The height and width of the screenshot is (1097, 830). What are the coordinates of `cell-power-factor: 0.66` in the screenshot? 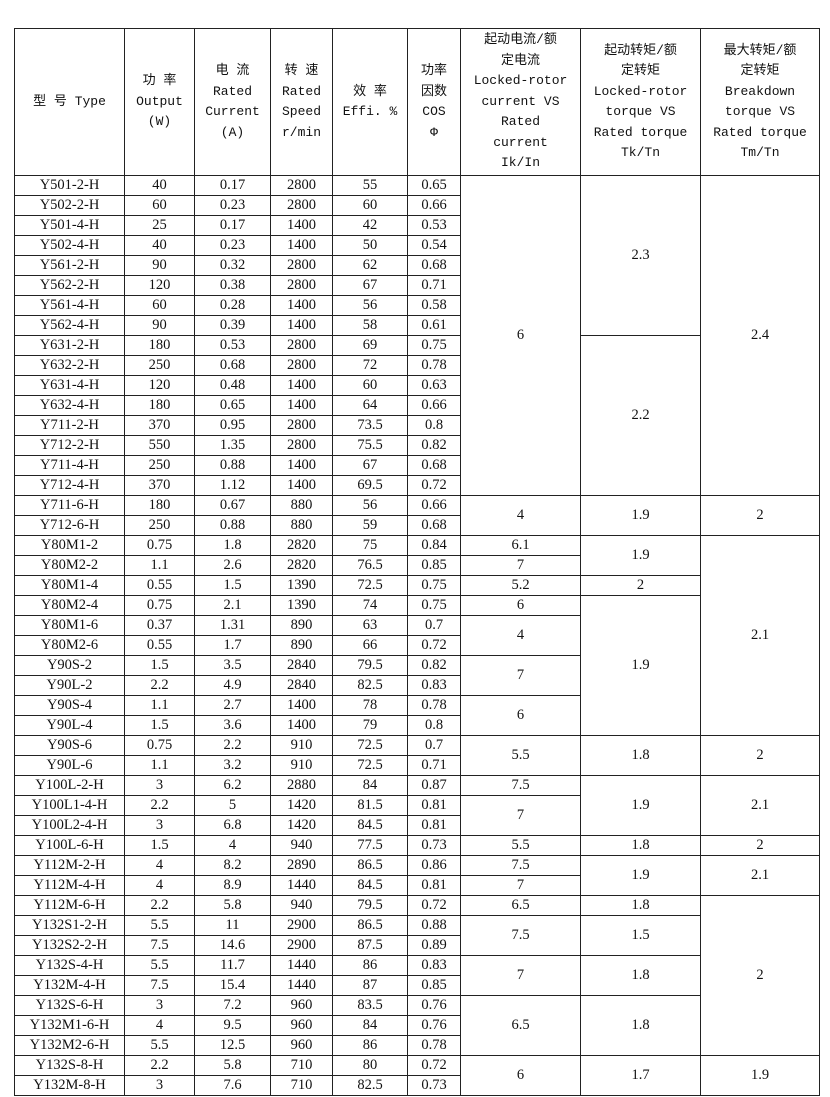 It's located at (434, 405).